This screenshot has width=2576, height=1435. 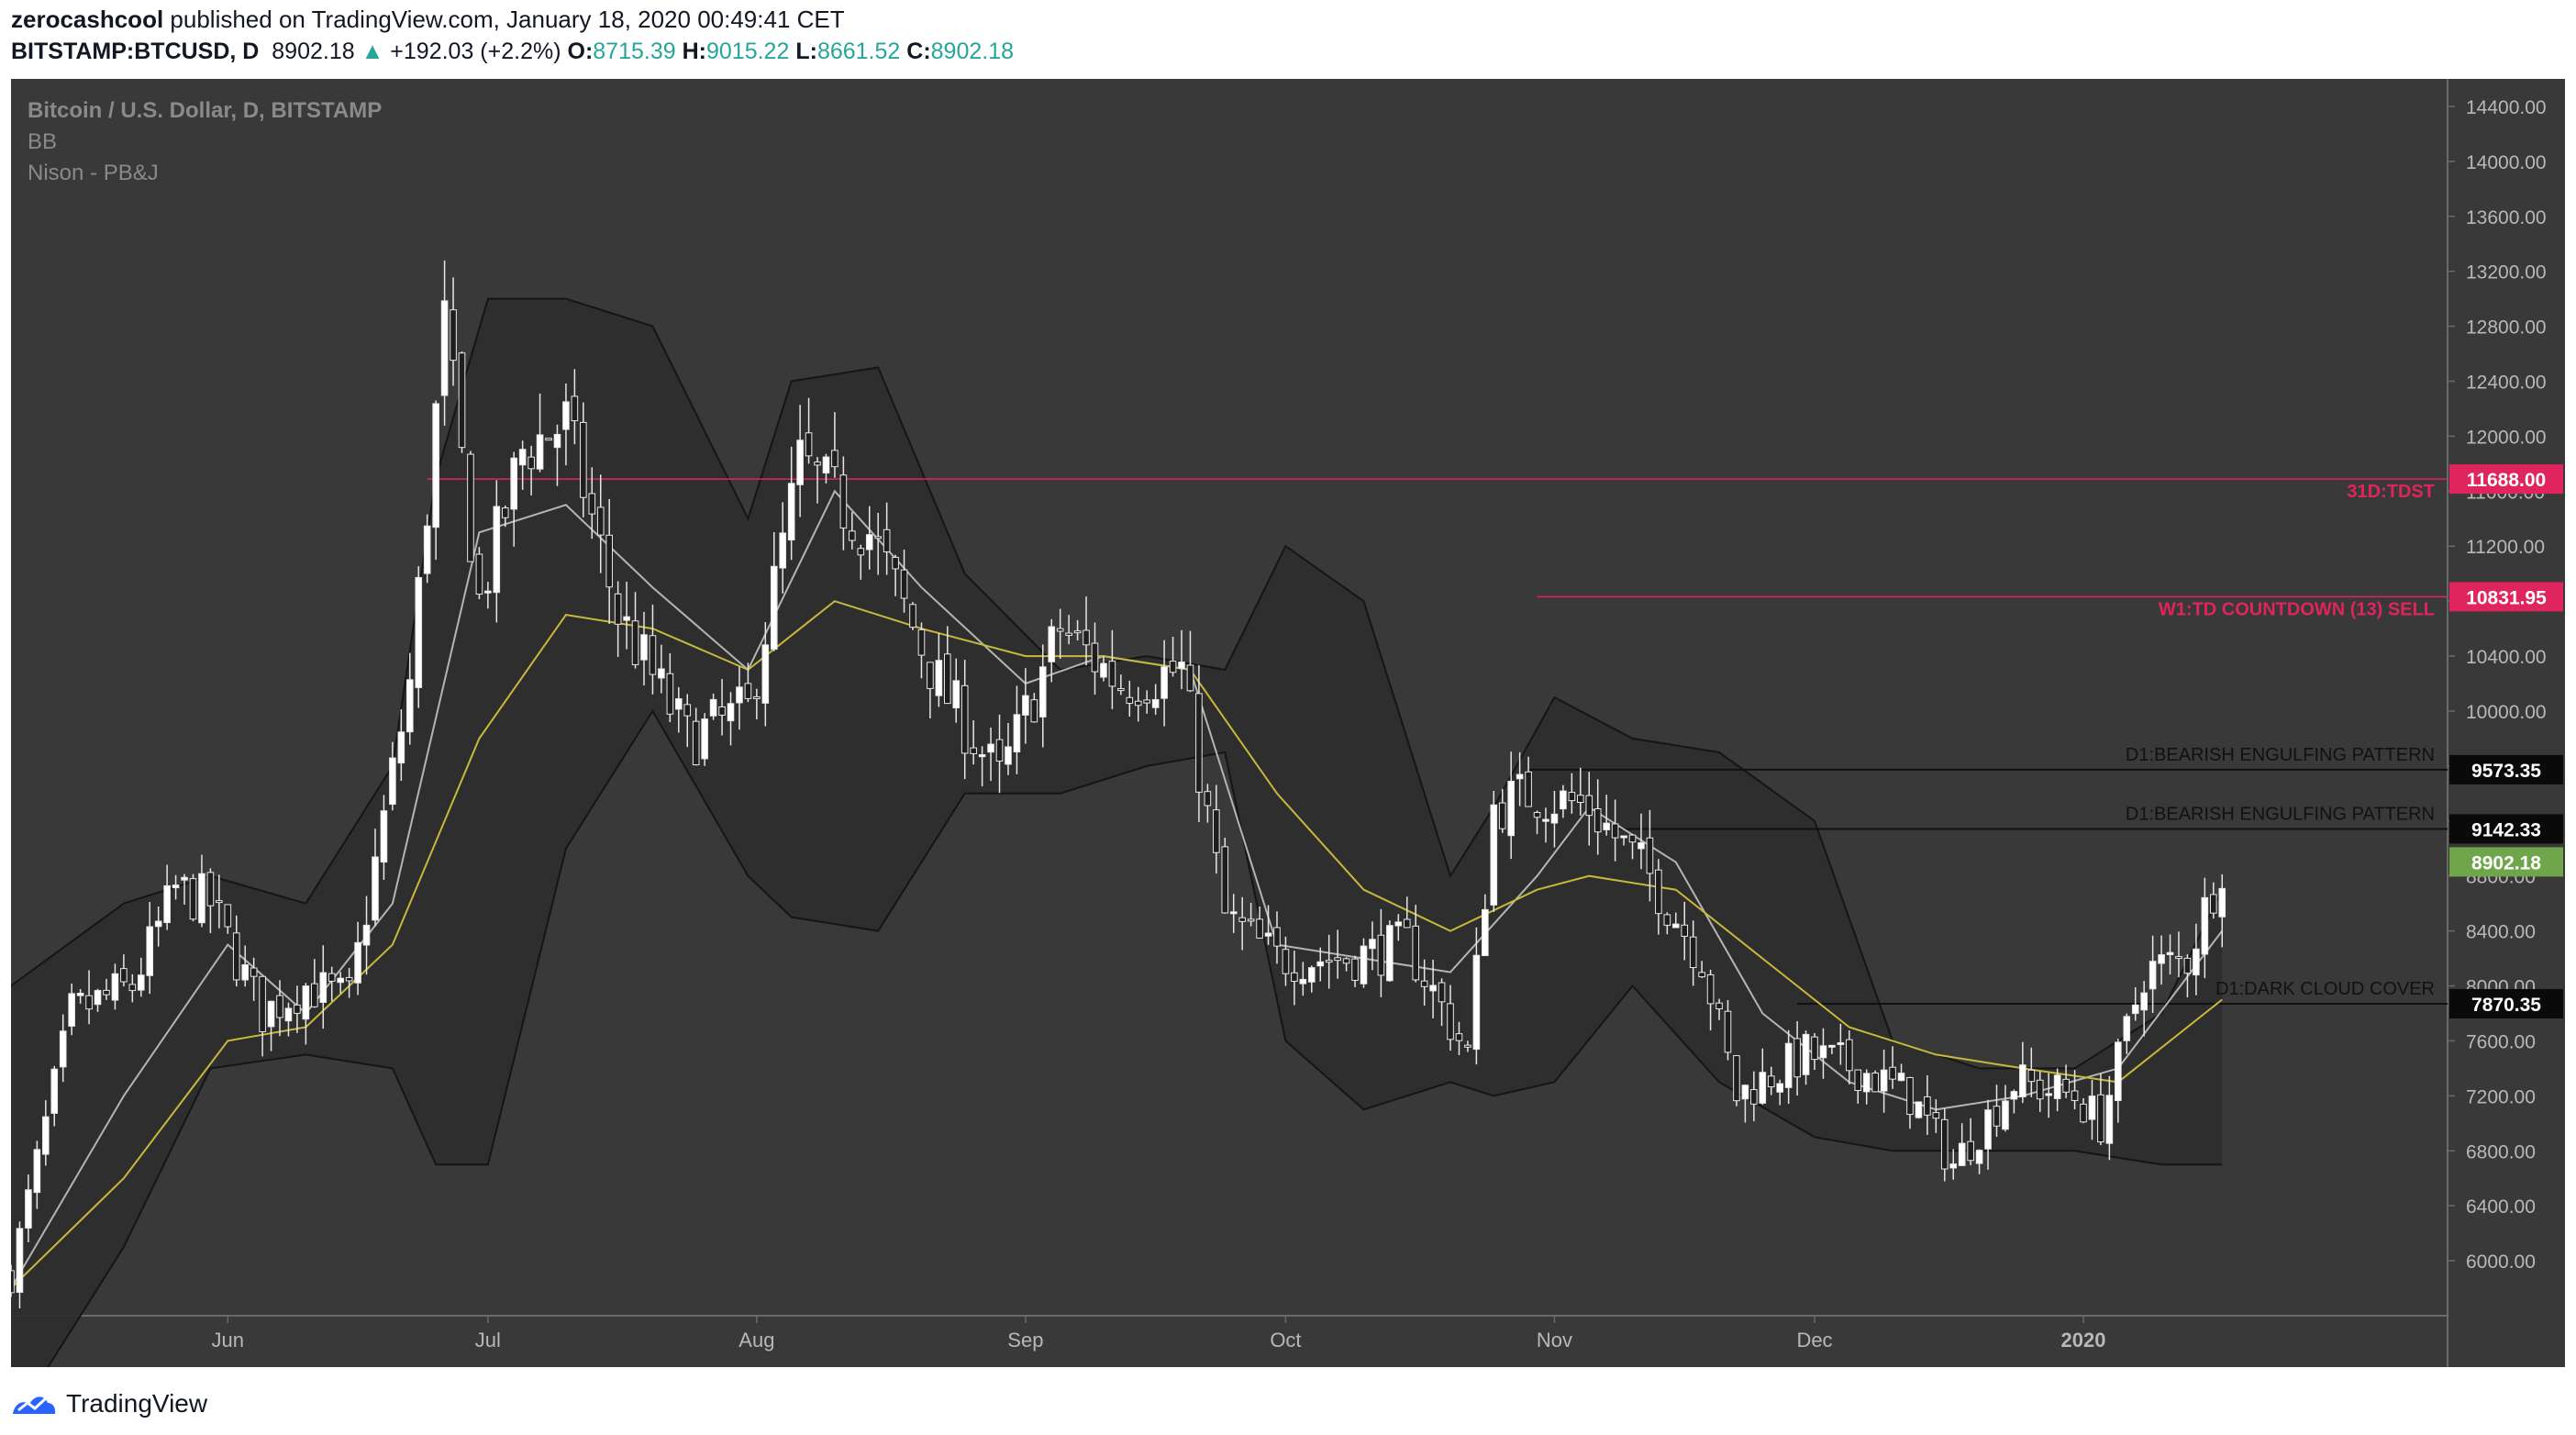 I want to click on y-tick-label-6000: 6000.00, so click(x=2501, y=1262).